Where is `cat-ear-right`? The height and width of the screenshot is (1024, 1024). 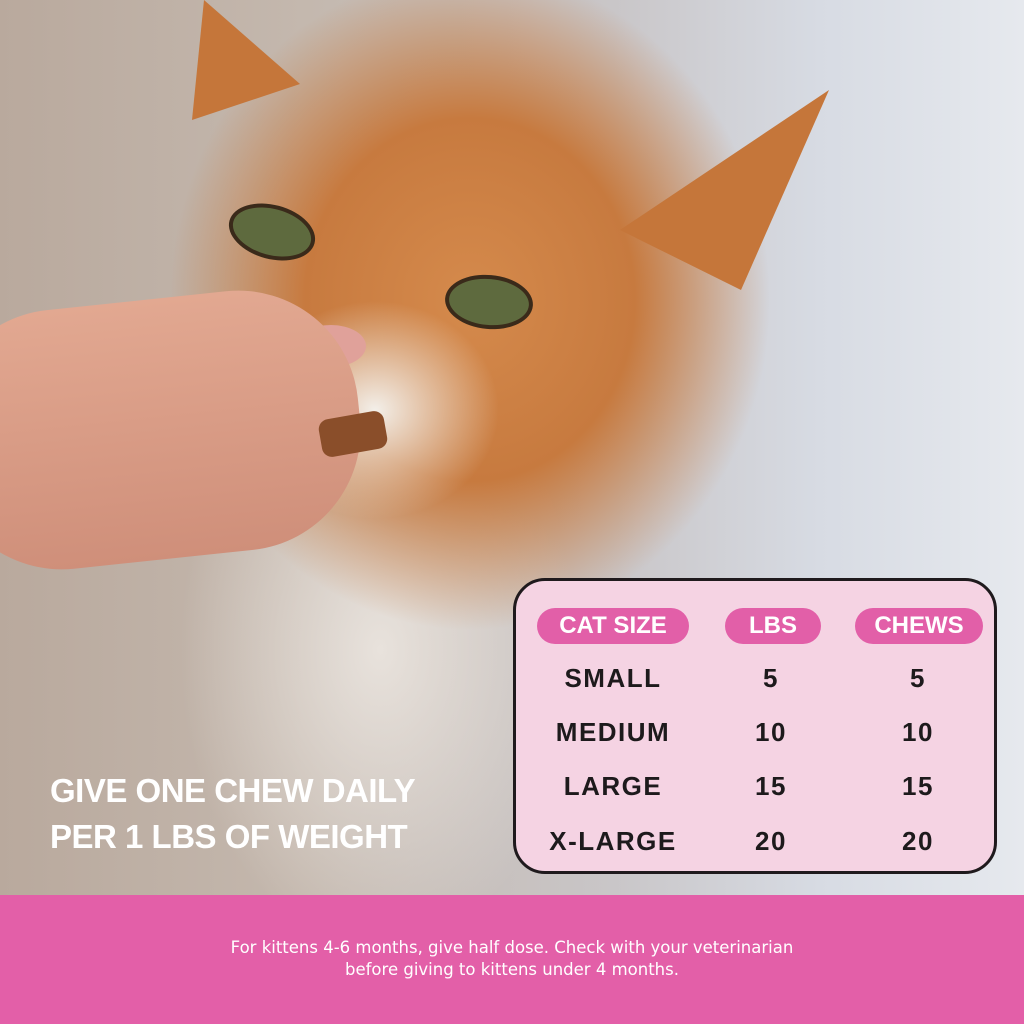 cat-ear-right is located at coordinates (724, 190).